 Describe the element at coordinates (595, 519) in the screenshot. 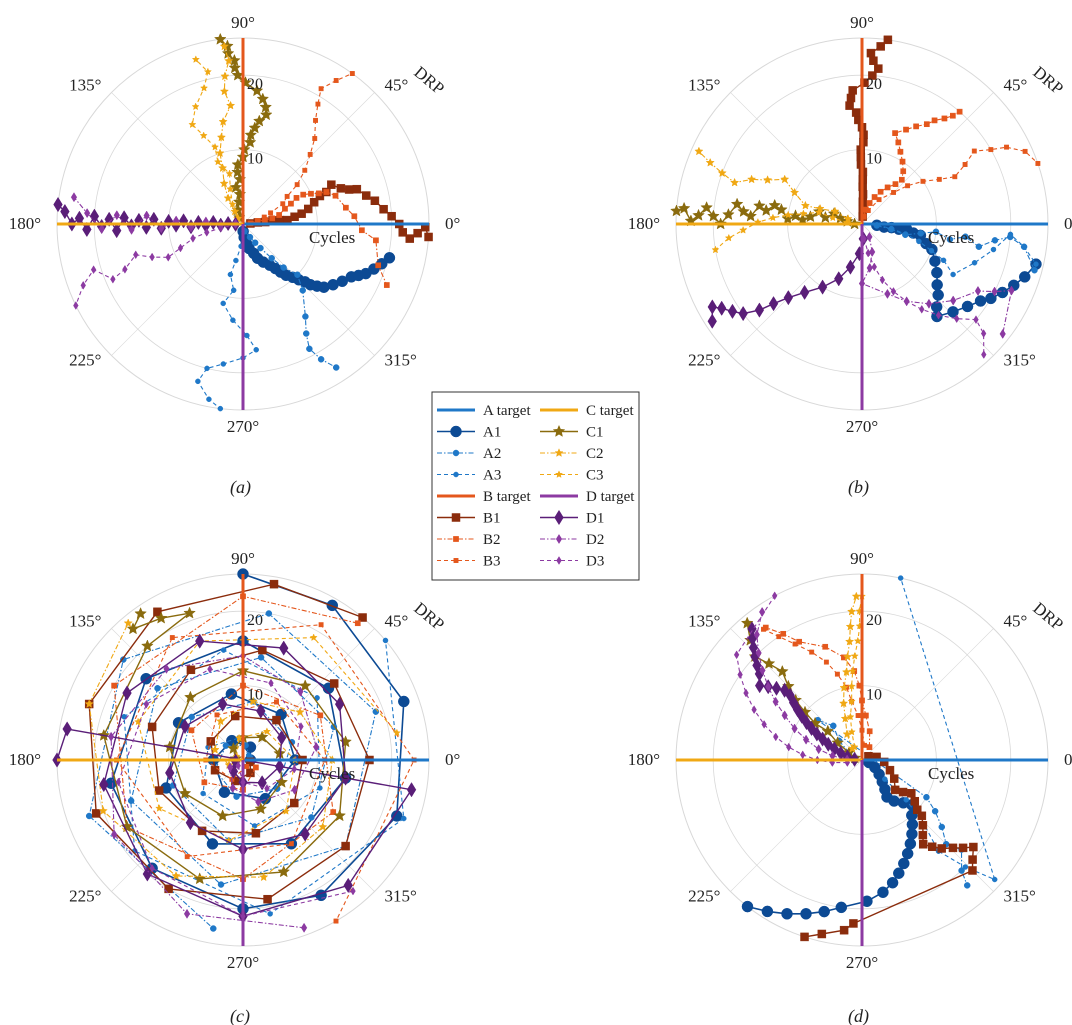

I see `legend-label: D1` at that location.